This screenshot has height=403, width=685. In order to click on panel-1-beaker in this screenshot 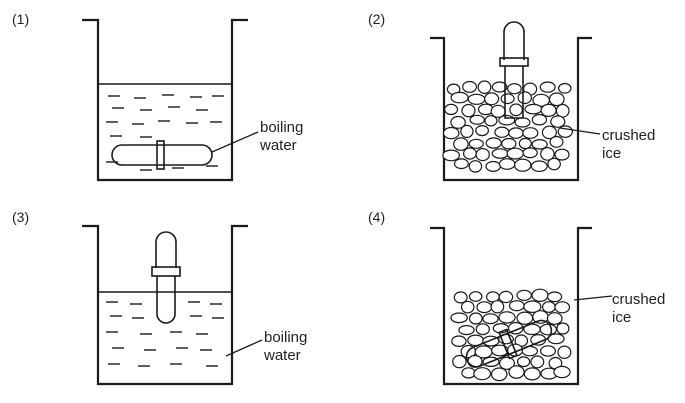, I will do `click(165, 100)`.